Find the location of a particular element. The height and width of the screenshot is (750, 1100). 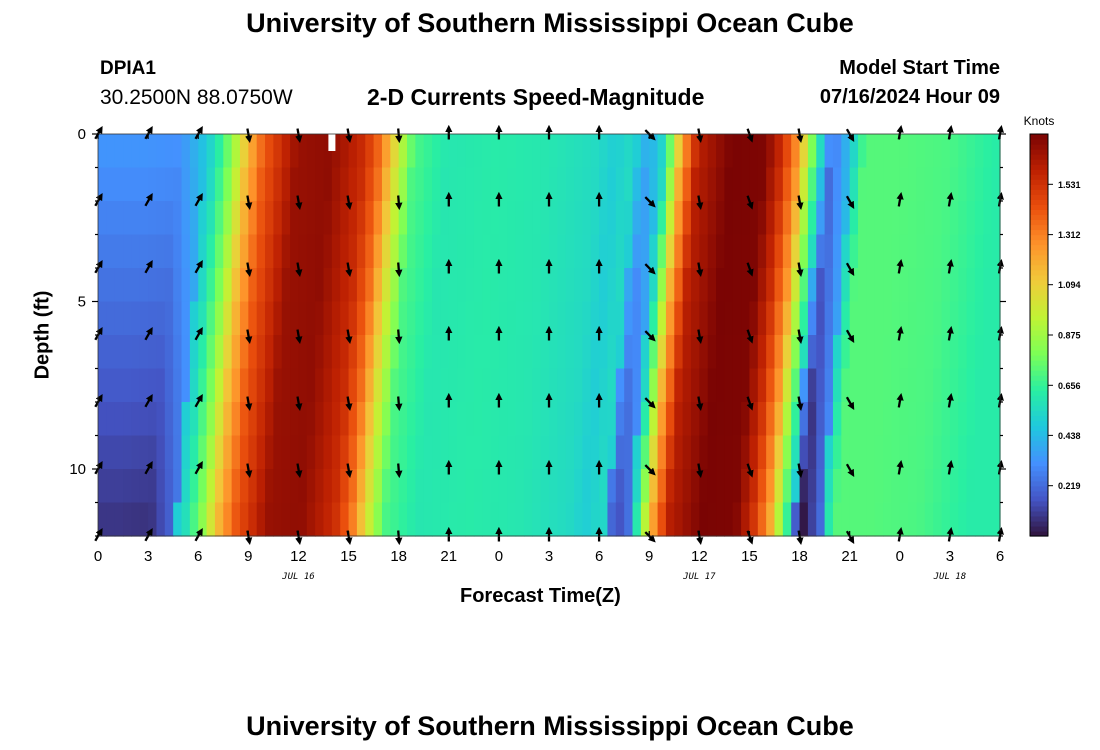

colorbar-tick-label: 0.656 is located at coordinates (1069, 386).